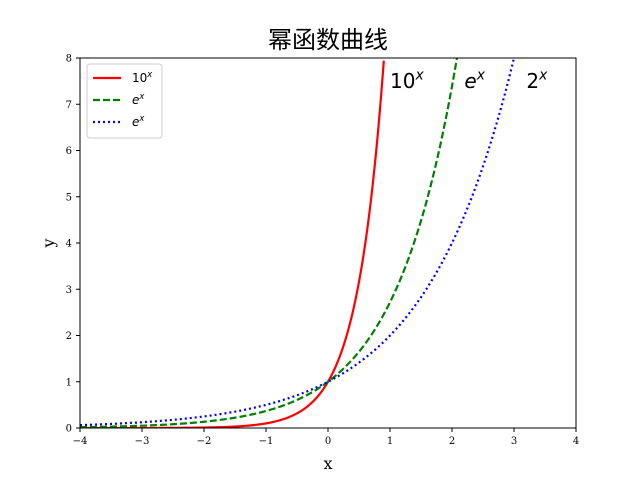 The image size is (640, 480). Describe the element at coordinates (328, 40) in the screenshot. I see `chart-title: 幂函数曲线` at that location.